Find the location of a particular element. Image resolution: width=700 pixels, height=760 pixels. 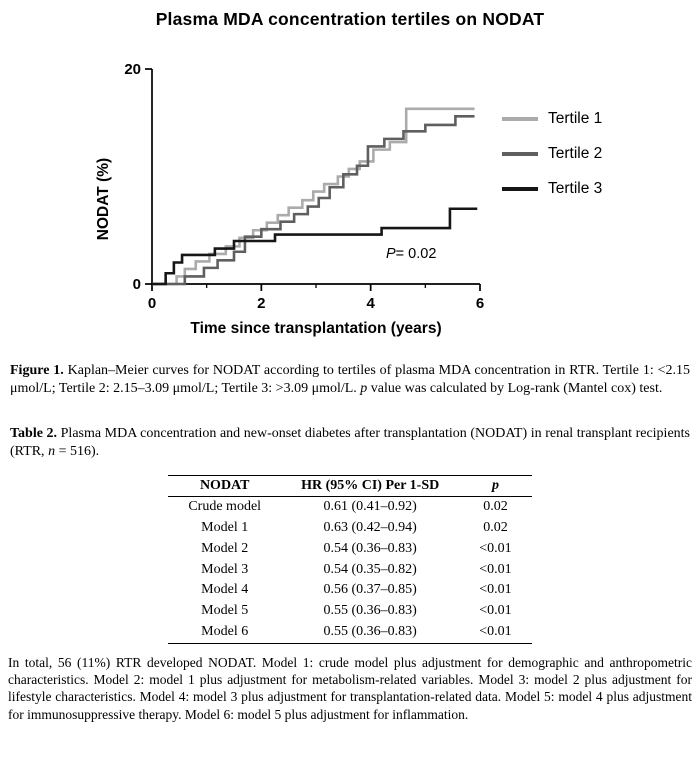

table-row: Model 4 0.56 (0.37–0.85) <0.01 is located at coordinates (349, 590).